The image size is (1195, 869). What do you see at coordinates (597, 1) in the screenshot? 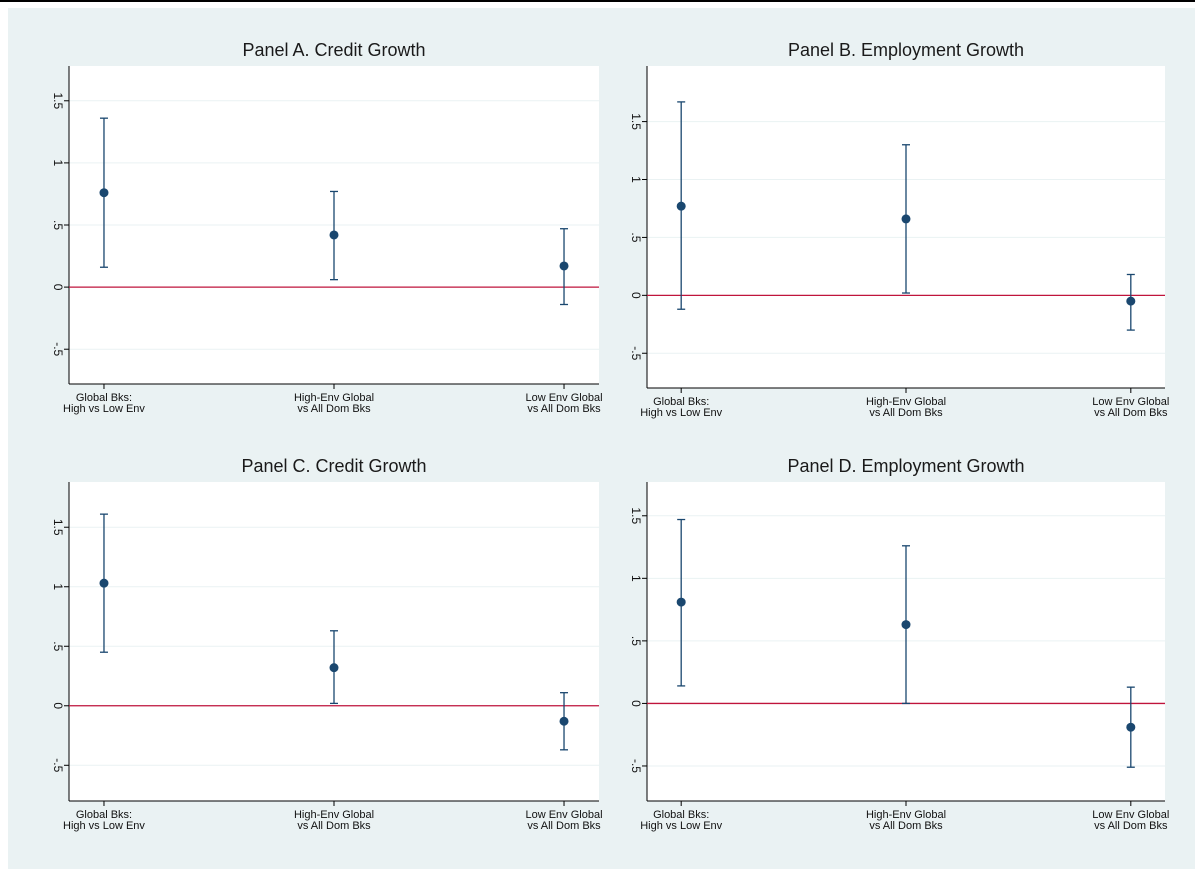
I see `top-rule` at bounding box center [597, 1].